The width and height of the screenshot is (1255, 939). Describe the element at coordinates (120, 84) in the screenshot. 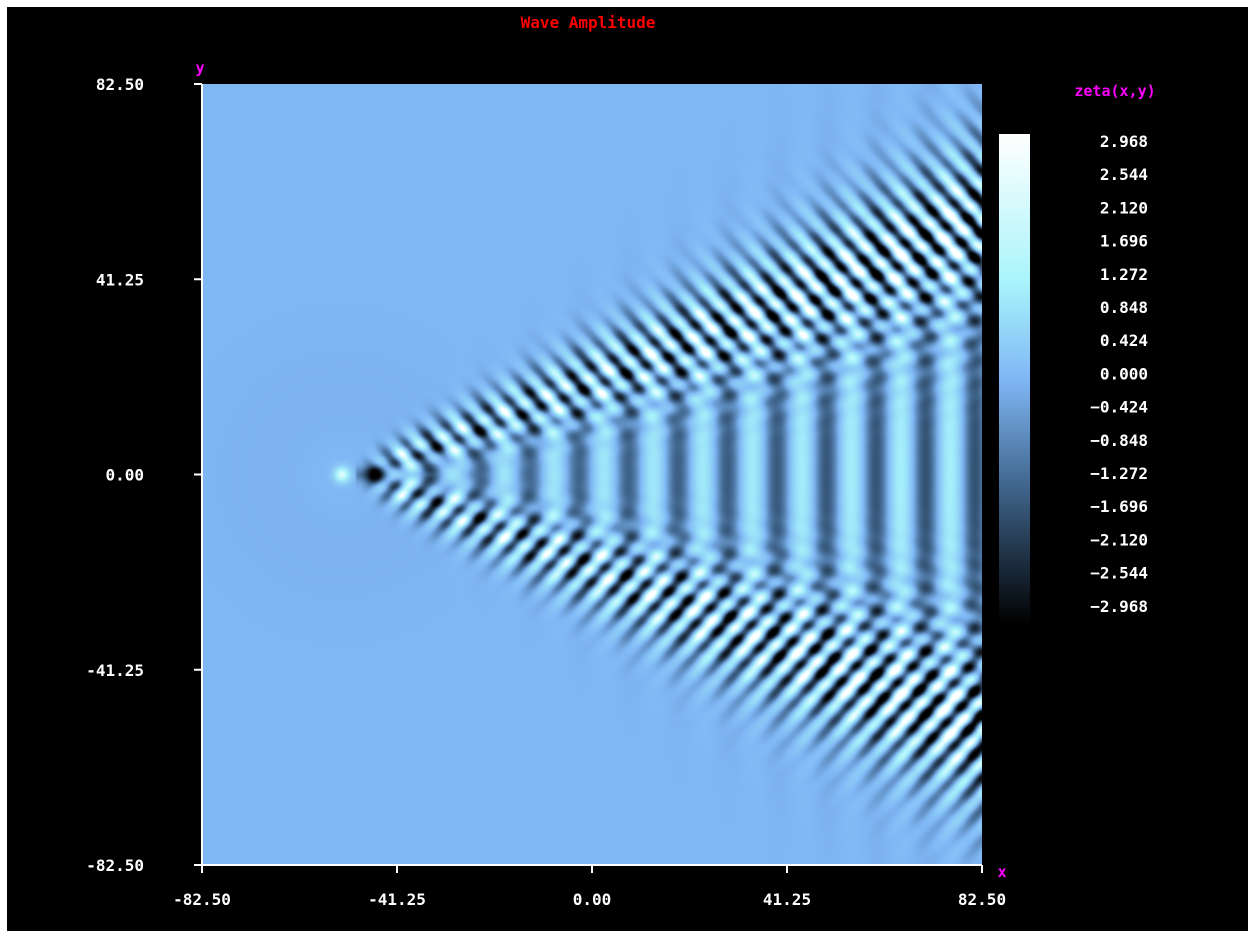

I see `y-tick-label: 82.50` at that location.